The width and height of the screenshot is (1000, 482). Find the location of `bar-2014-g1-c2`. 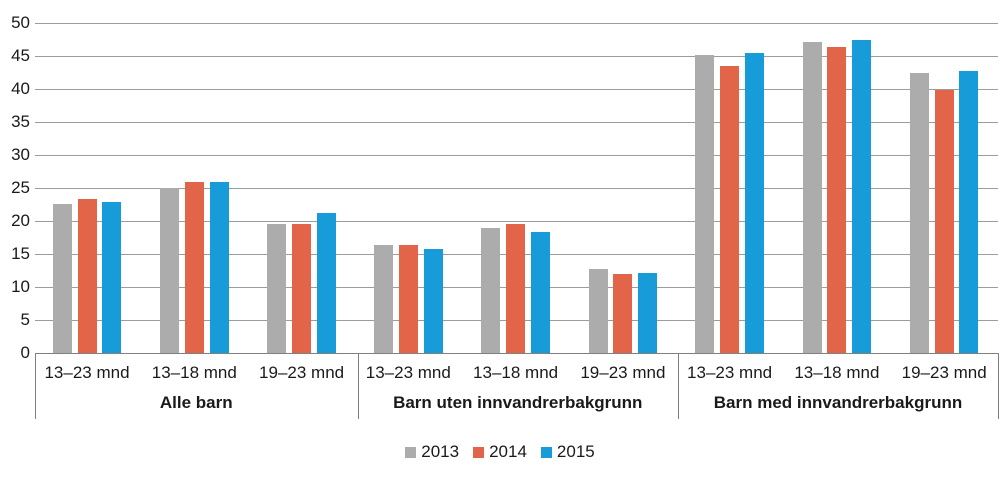

bar-2014-g1-c2 is located at coordinates (623, 313).